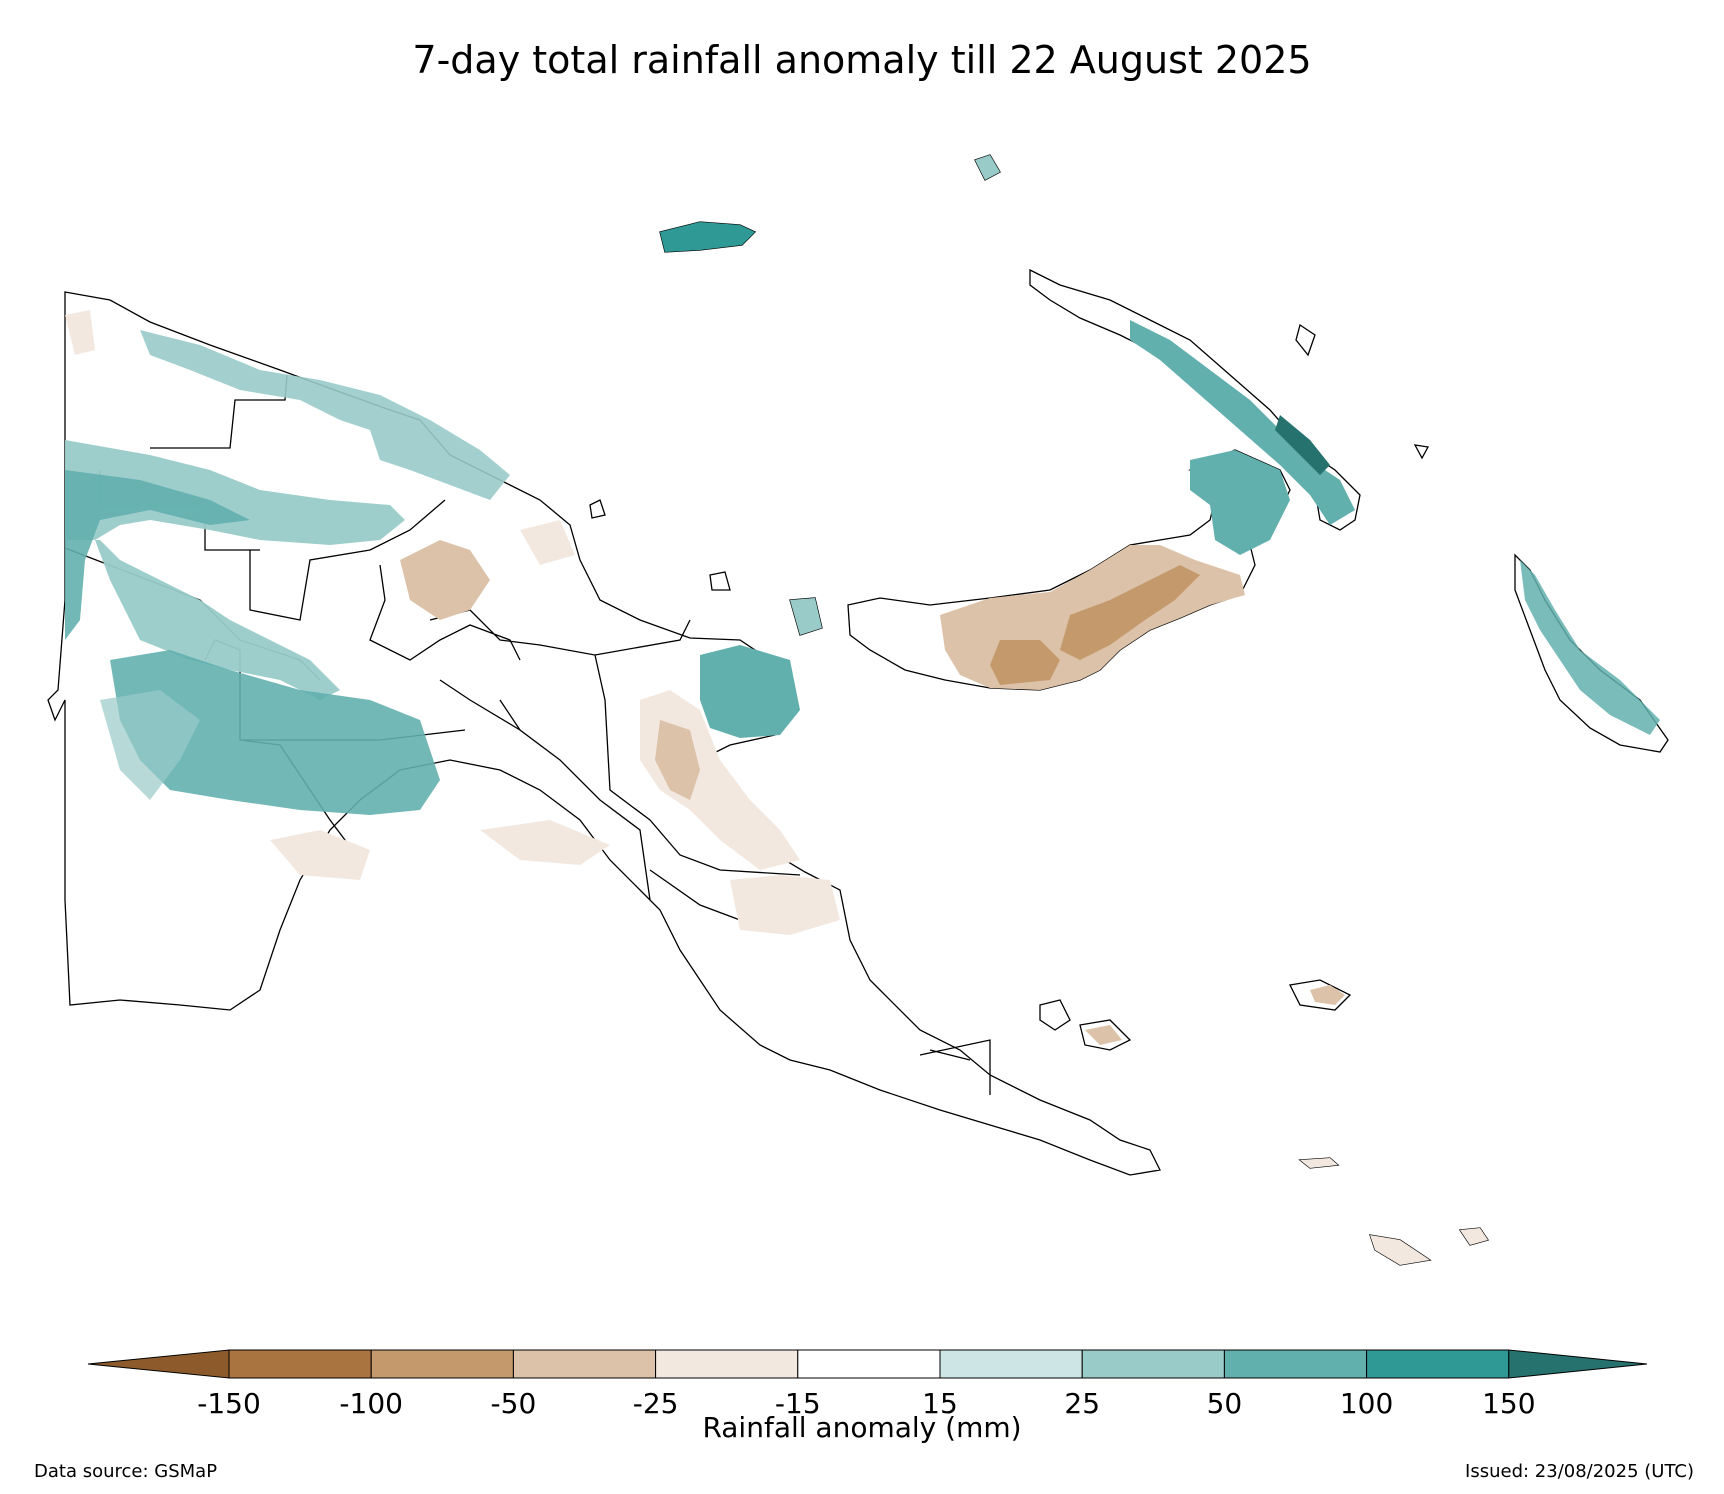  What do you see at coordinates (1240, 502) in the screenshot?
I see `wet-zone-east-new-britain` at bounding box center [1240, 502].